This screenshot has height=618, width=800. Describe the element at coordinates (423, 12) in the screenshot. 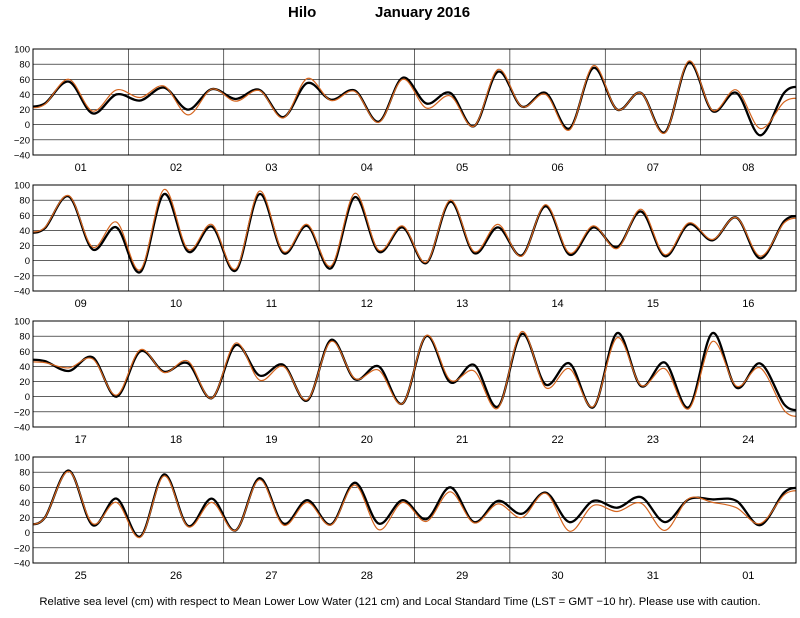

I see `chart-title-month: January 2016` at that location.